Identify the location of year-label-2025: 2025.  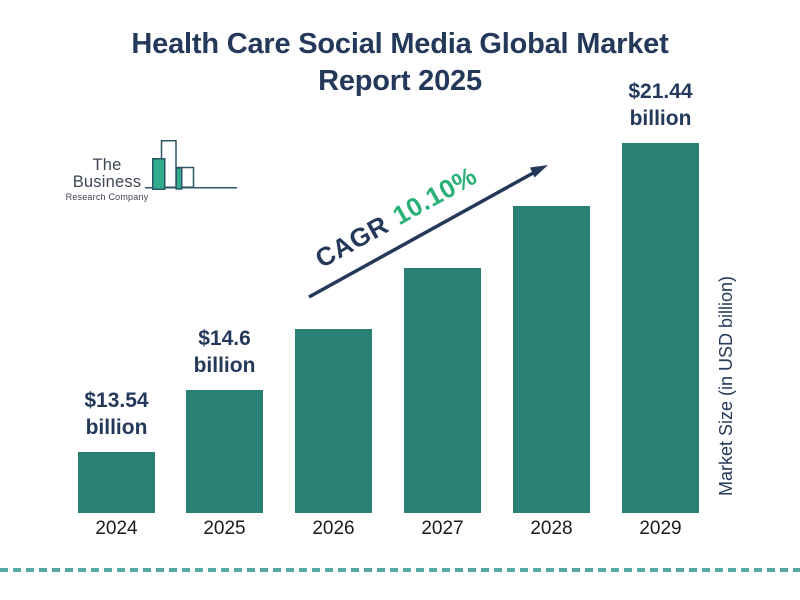
(224, 528).